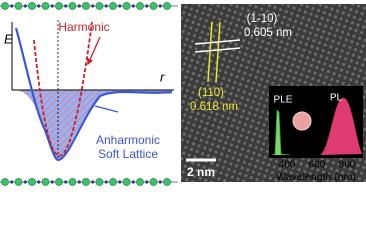 The width and height of the screenshot is (366, 240). What do you see at coordinates (317, 165) in the screenshot?
I see `inset-tick: 600` at bounding box center [317, 165].